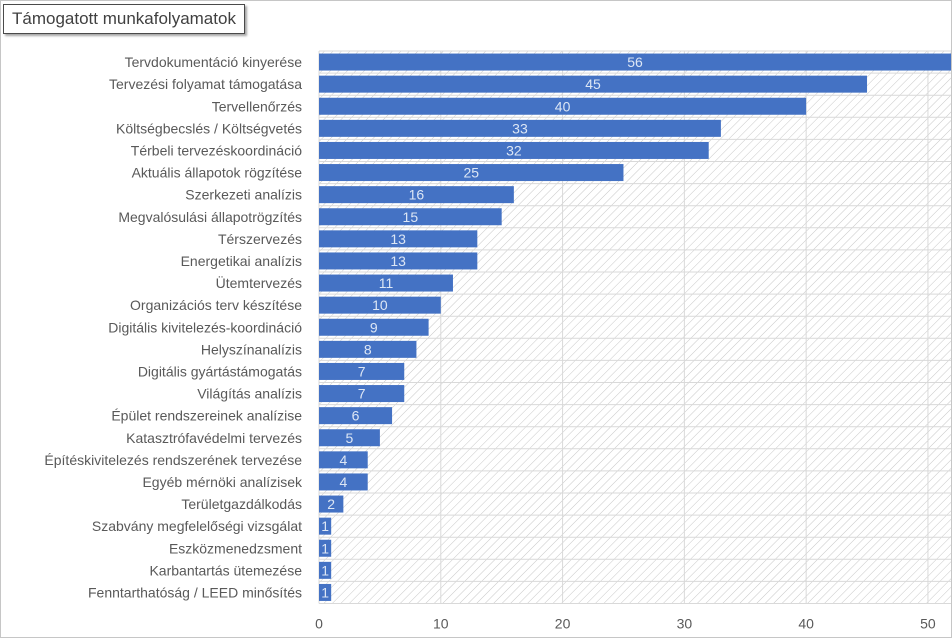  I want to click on bar-value-label: 25, so click(471, 173).